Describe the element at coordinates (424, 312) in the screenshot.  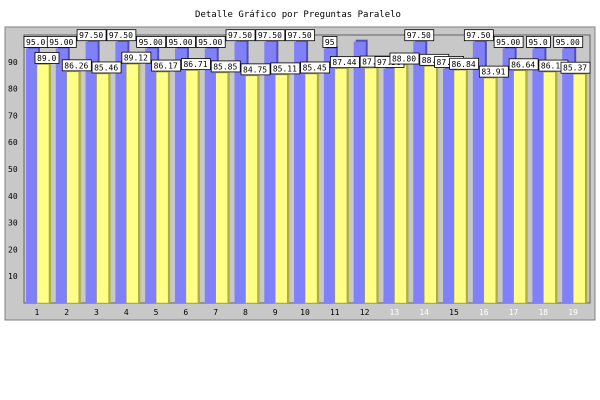
I see `x-tick-label: 14` at that location.